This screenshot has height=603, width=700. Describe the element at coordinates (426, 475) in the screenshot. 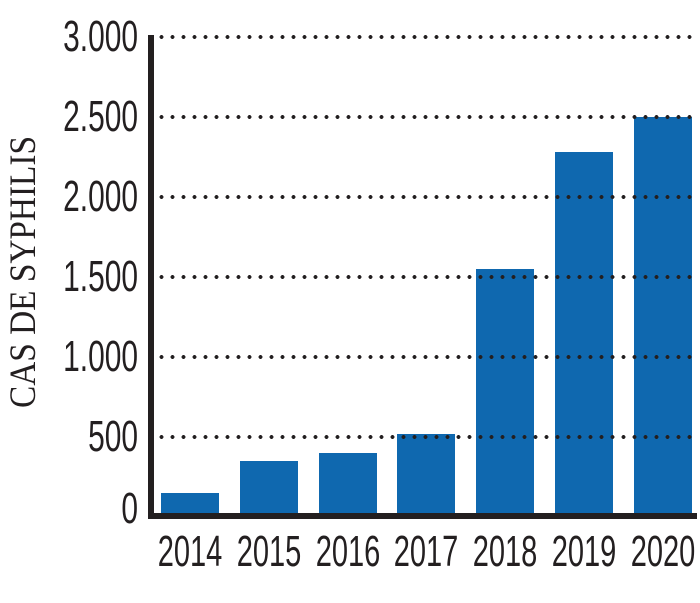

I see `bar-2017` at that location.